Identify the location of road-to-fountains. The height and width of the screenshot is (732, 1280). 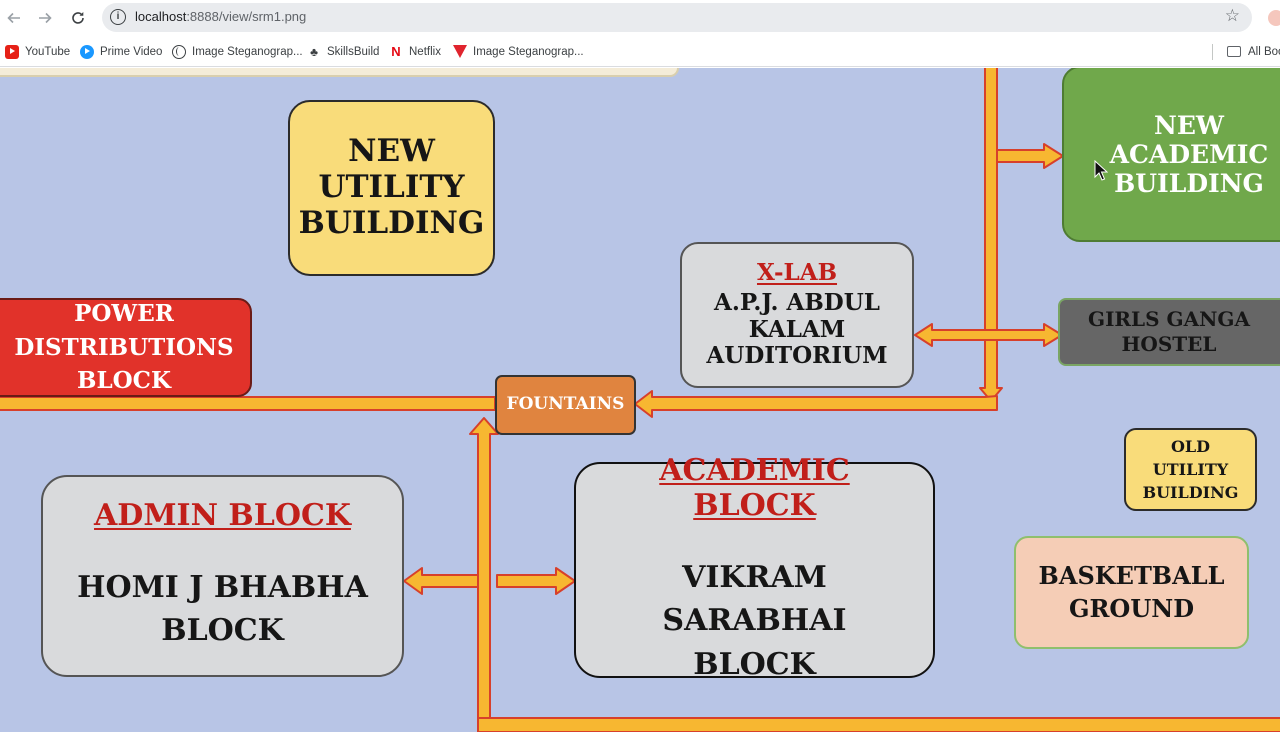
(816, 404).